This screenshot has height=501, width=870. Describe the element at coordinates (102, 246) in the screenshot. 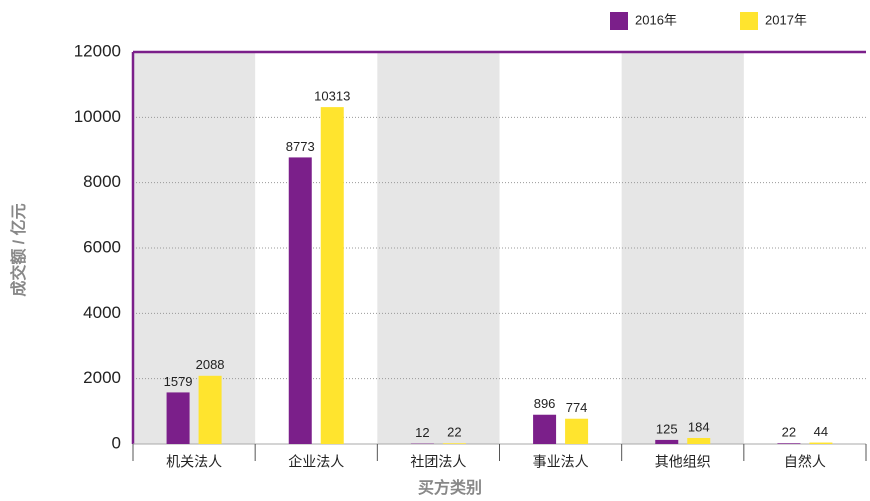

I see `y-tick-label: 6000` at that location.